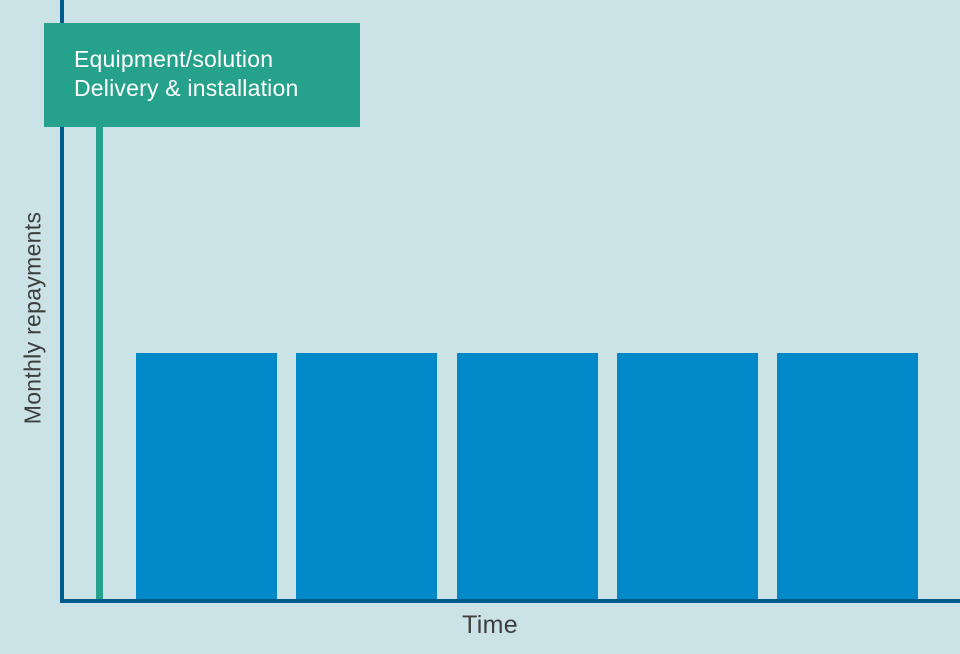 The width and height of the screenshot is (960, 654). I want to click on callout-line-1: Equipment/solution, so click(174, 59).